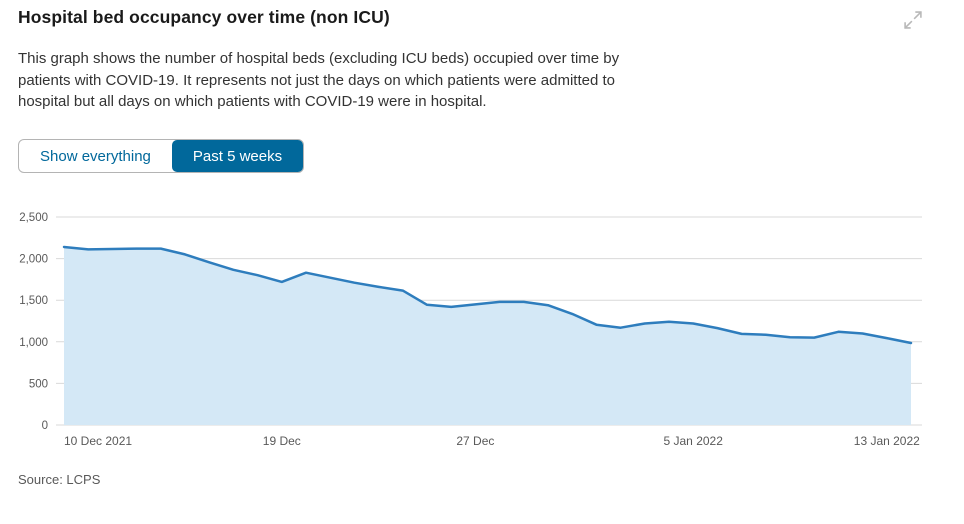  Describe the element at coordinates (237, 156) in the screenshot. I see `past-5-weeks-button: Past 5 weeks` at that location.